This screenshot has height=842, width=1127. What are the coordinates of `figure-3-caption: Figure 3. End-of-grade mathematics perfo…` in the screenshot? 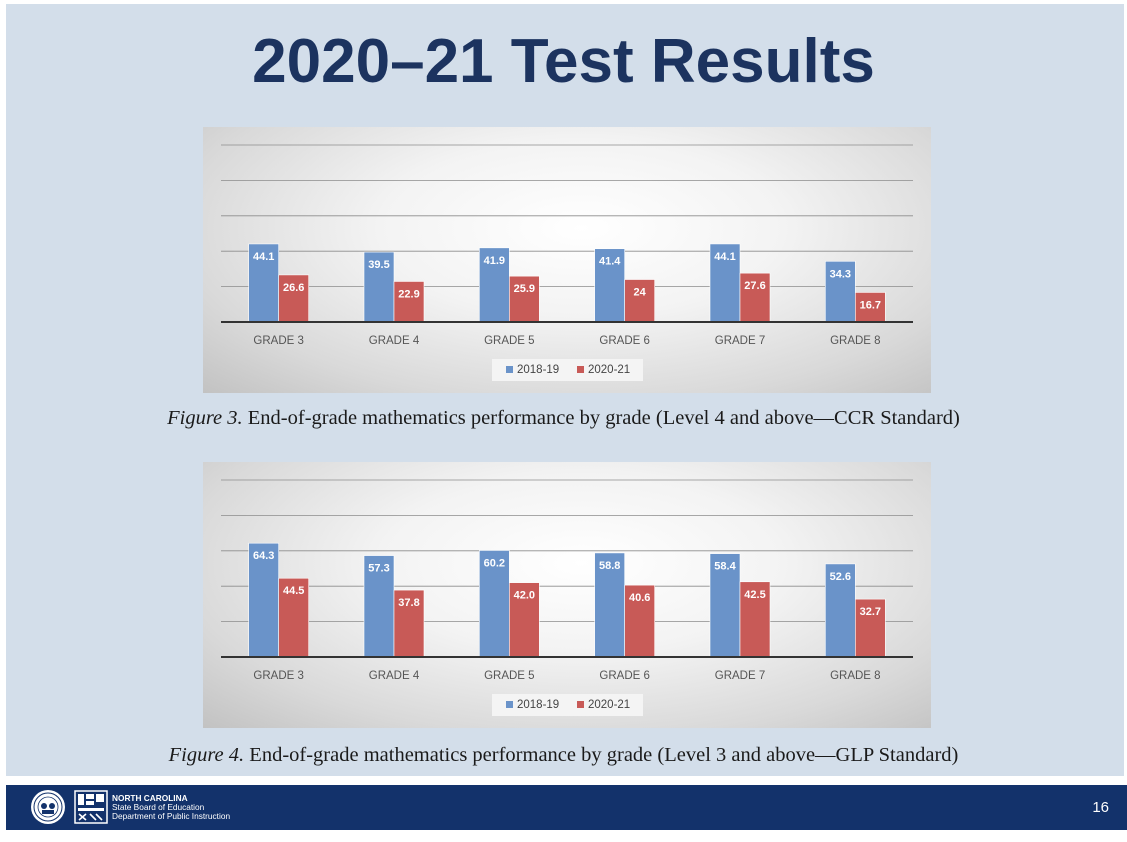 It's located at (563, 418).